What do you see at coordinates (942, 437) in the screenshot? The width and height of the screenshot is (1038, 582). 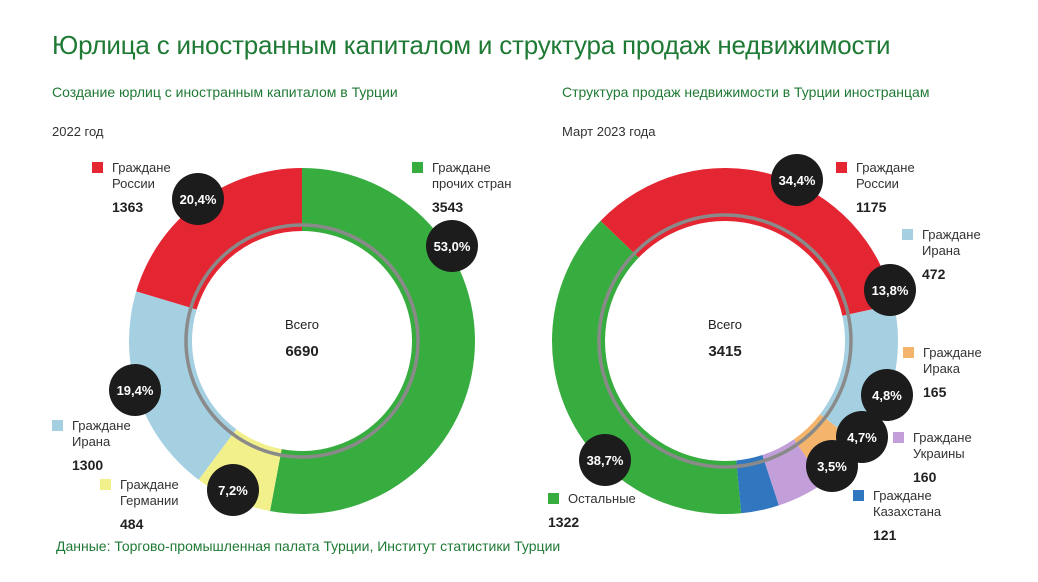 I see `chart-2-legend-text-4-1: Граждане` at bounding box center [942, 437].